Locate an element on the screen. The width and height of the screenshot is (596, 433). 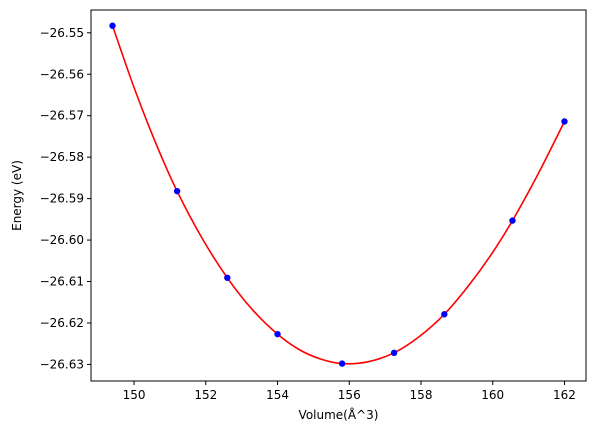
x-tick-label: 160 is located at coordinates (492, 395).